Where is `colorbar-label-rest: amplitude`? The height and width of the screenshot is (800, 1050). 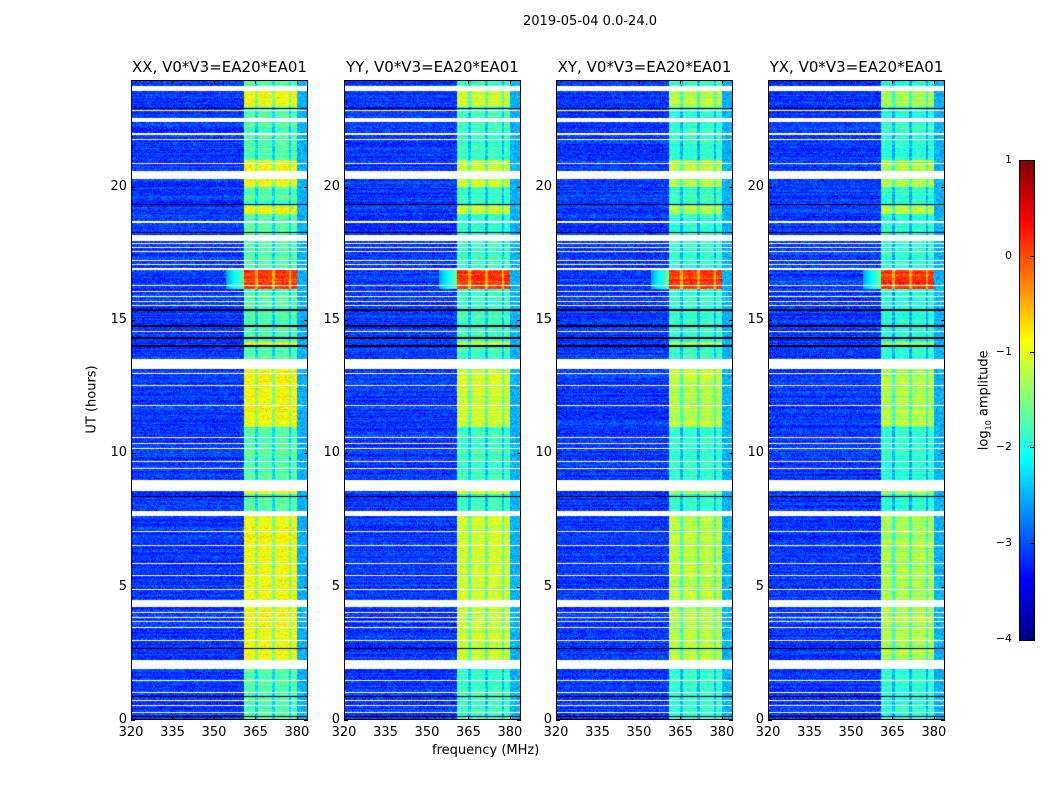 colorbar-label-rest: amplitude is located at coordinates (984, 385).